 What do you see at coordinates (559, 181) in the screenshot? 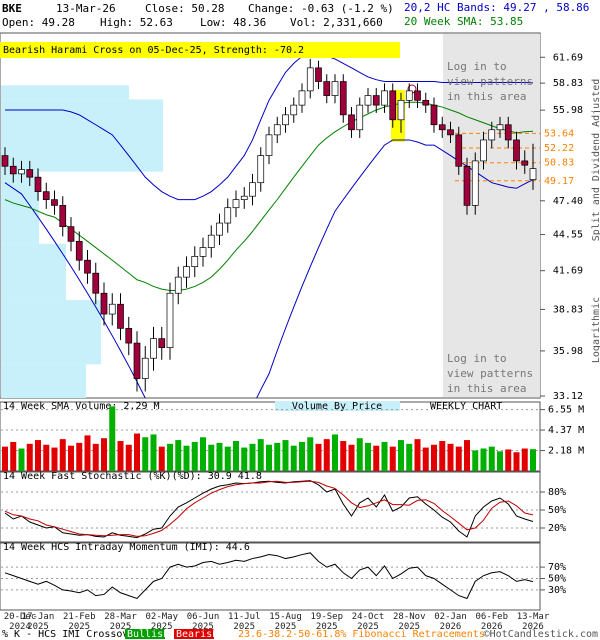
I see `fibonacci-label: 49.17` at bounding box center [559, 181].